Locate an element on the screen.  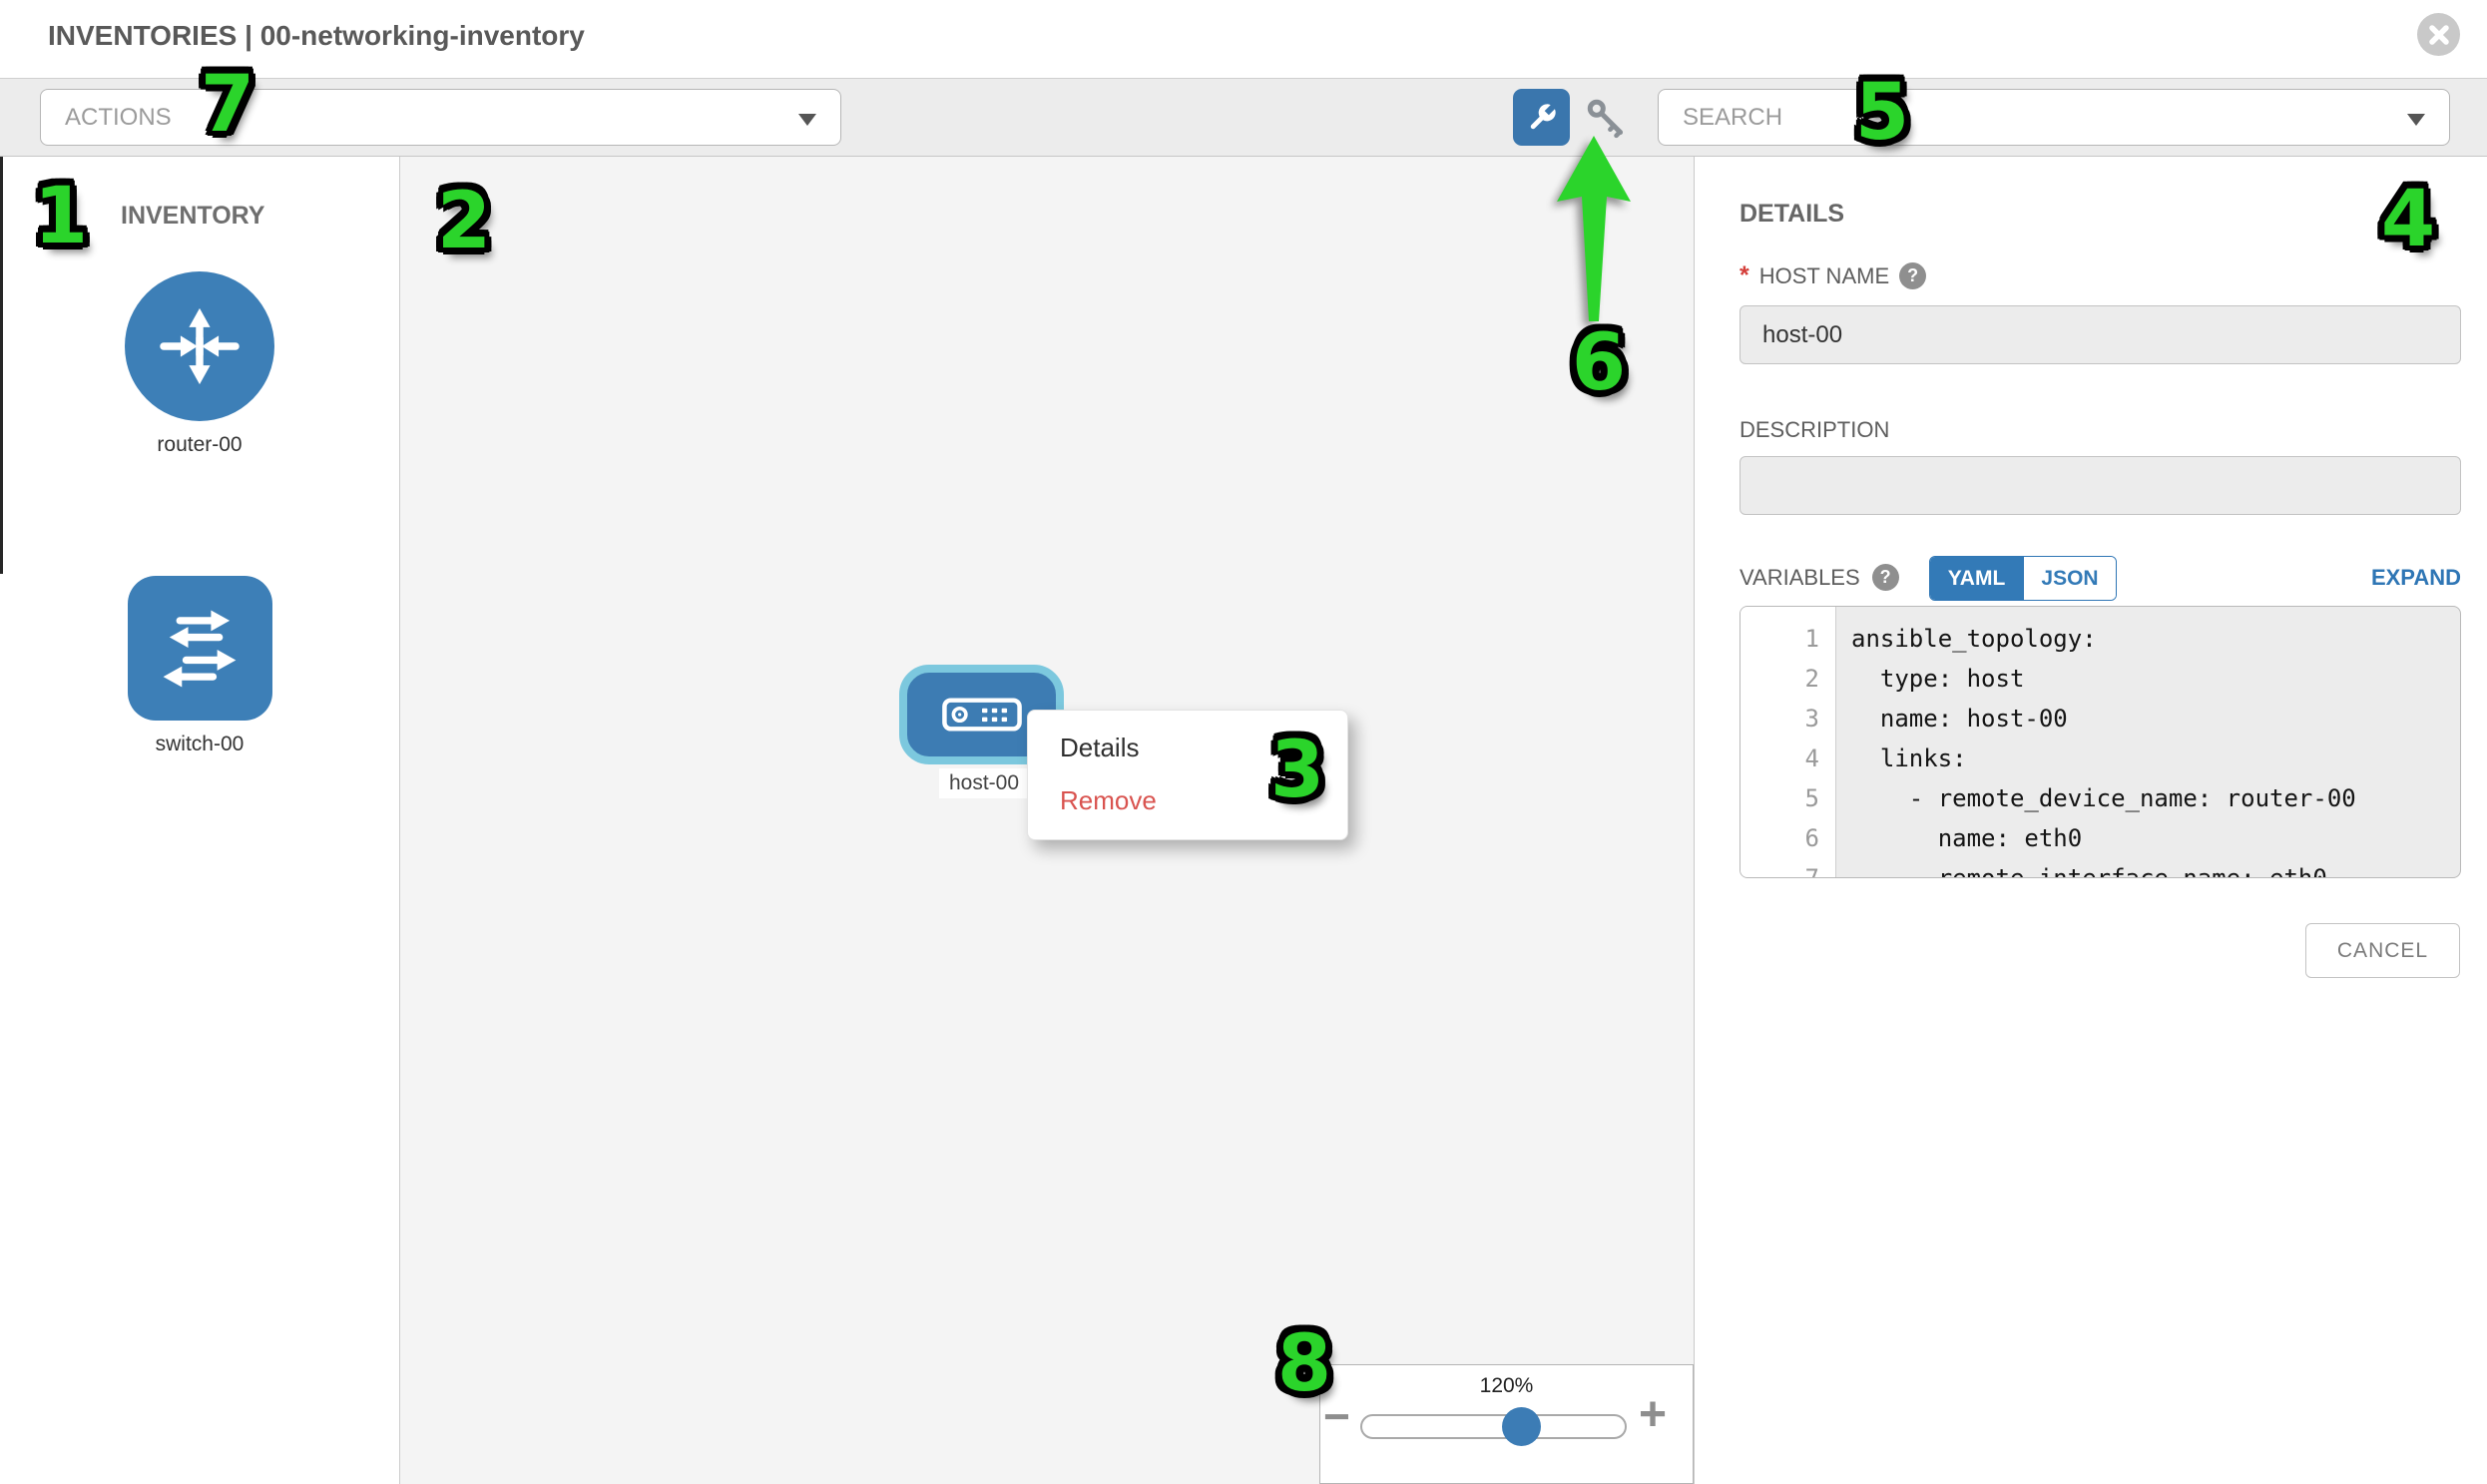
router-icon is located at coordinates (200, 346).